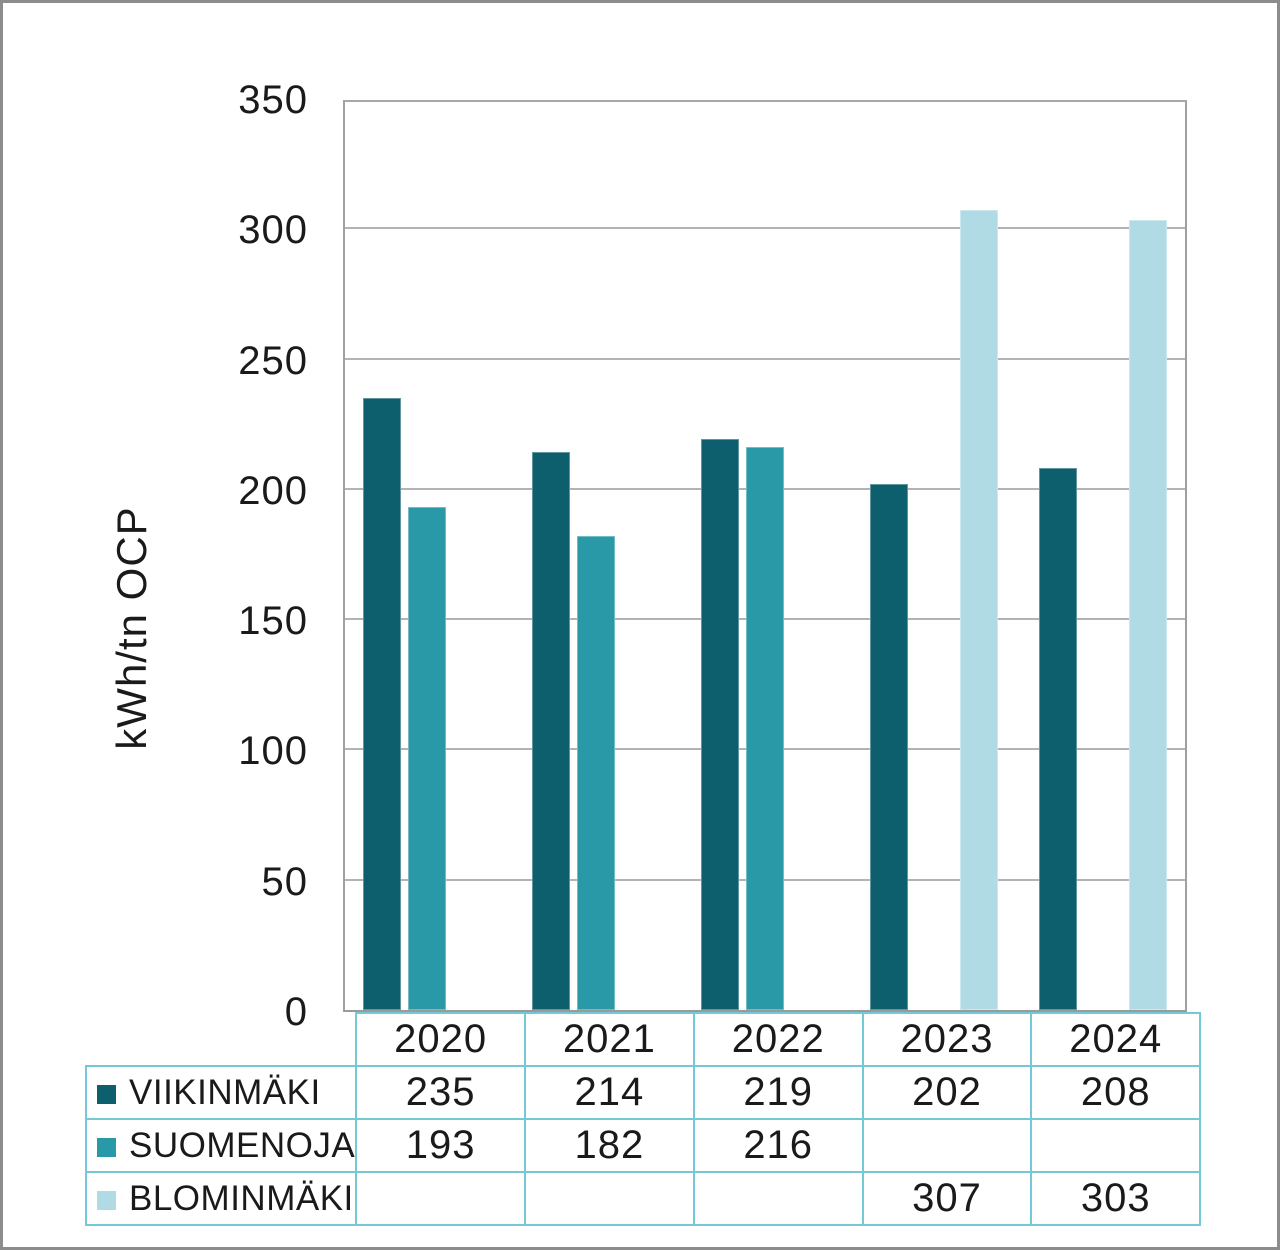  Describe the element at coordinates (225, 1092) in the screenshot. I see `legend-label: VIIKINMÄKI` at that location.